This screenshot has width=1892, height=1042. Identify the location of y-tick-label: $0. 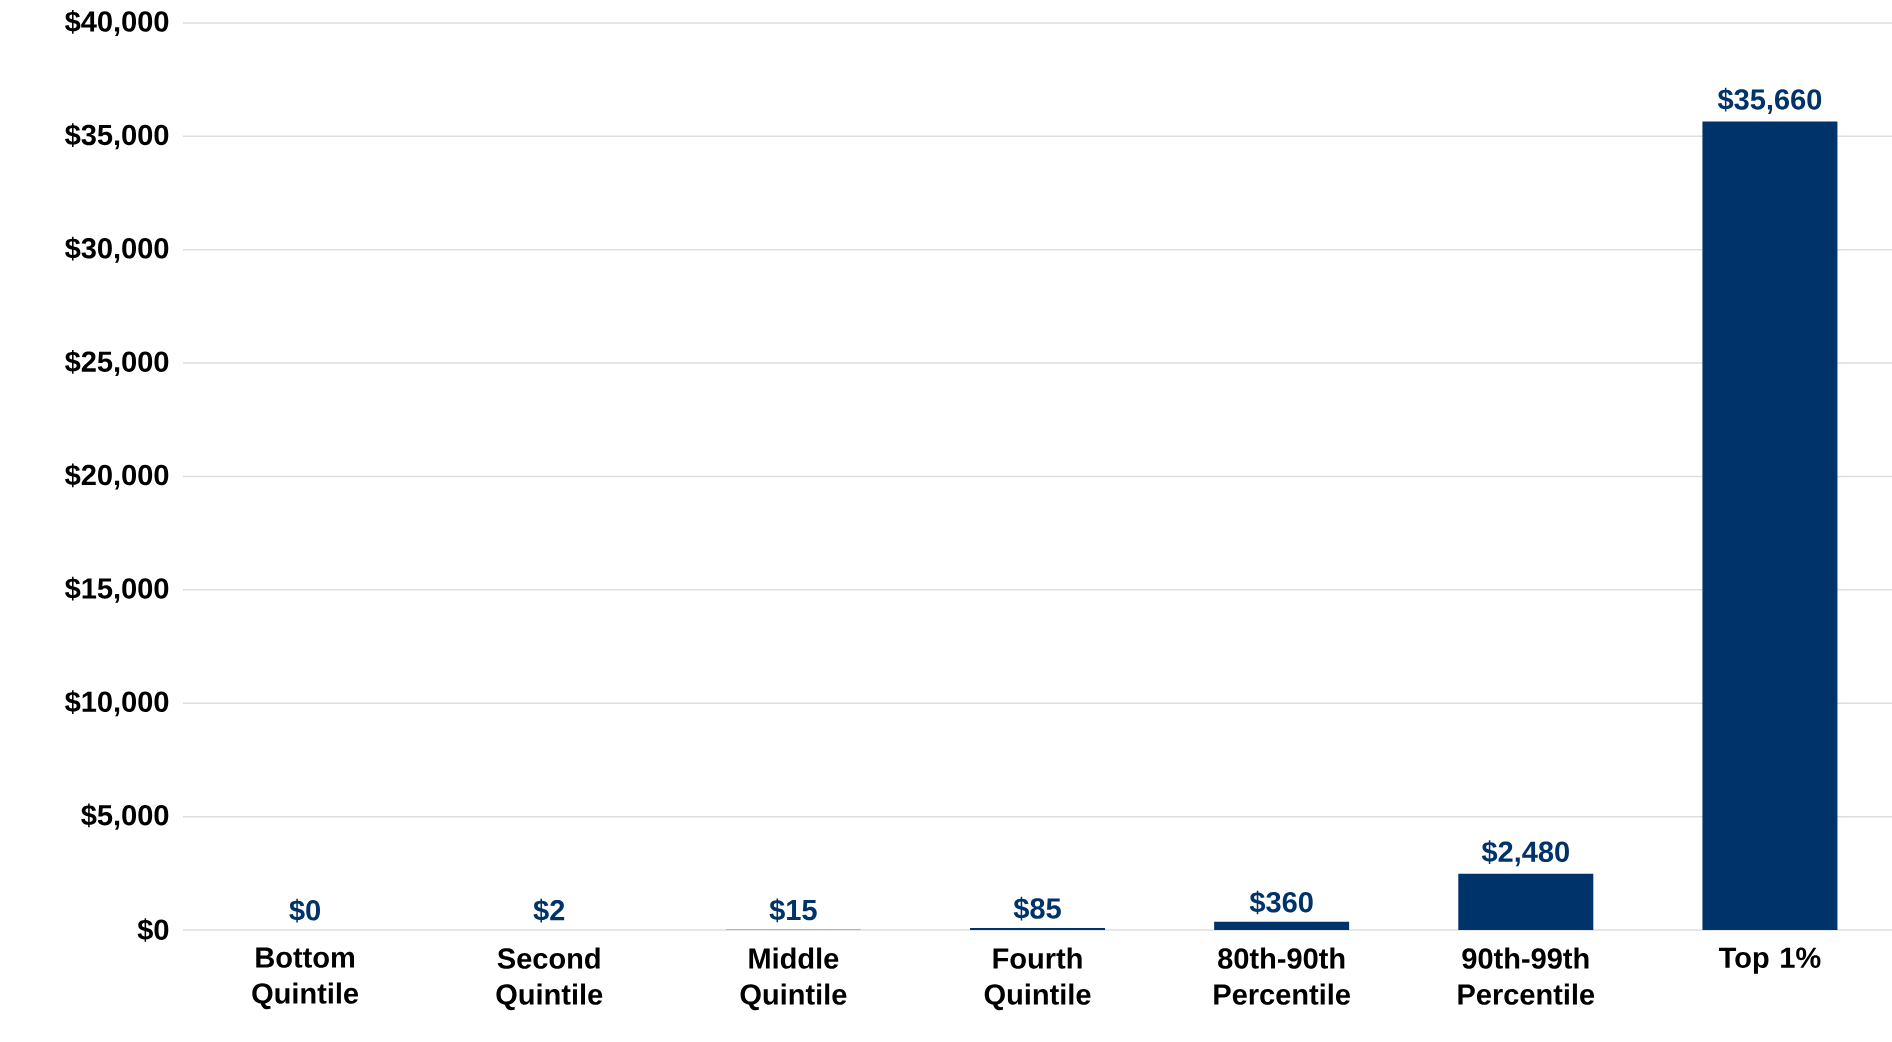
(153, 930).